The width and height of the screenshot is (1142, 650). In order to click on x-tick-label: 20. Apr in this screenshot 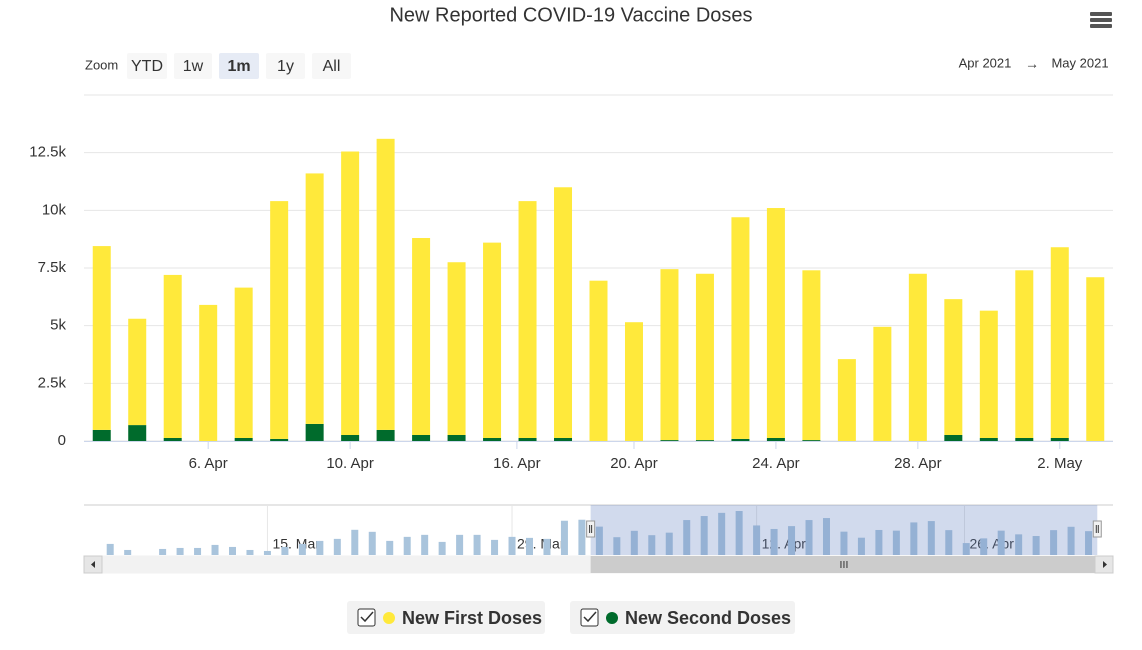, I will do `click(634, 463)`.